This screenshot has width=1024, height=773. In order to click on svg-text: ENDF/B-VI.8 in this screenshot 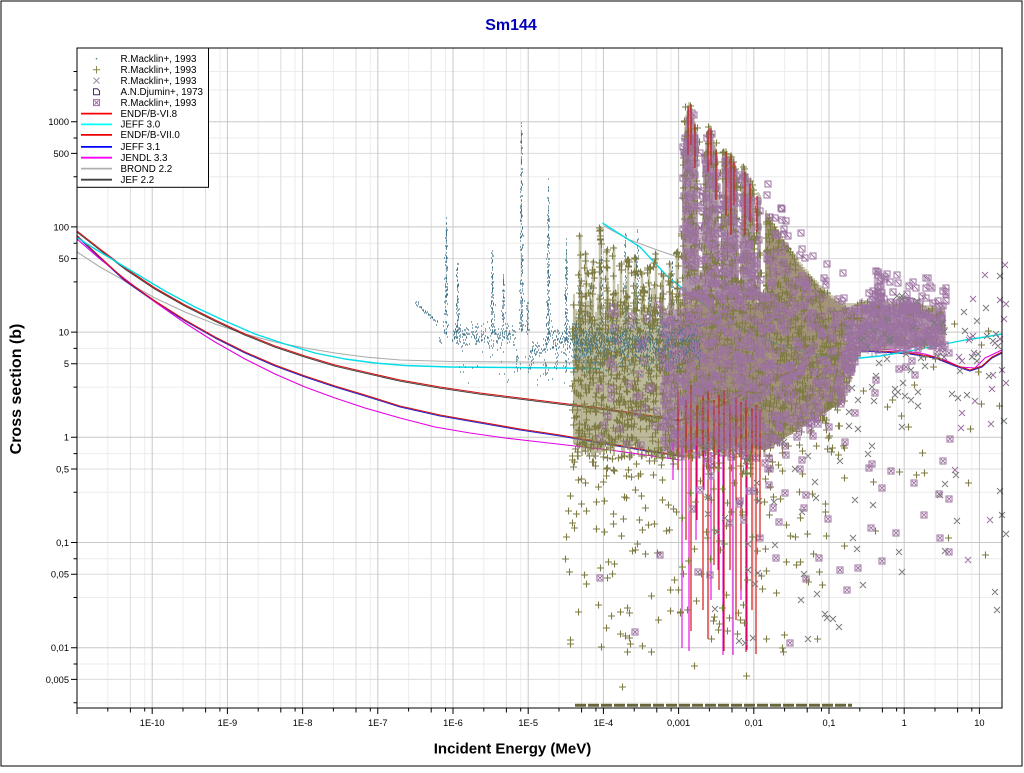, I will do `click(149, 114)`.